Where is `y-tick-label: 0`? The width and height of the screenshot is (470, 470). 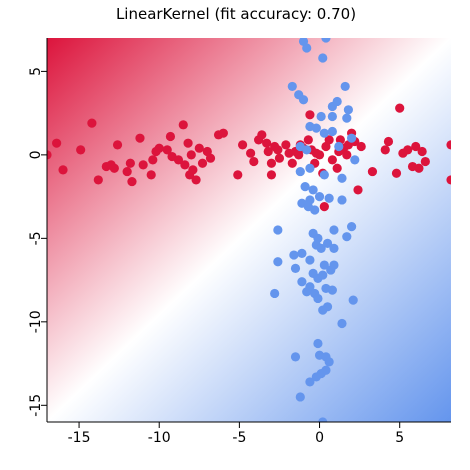 y-tick-label: 0 is located at coordinates (36, 154).